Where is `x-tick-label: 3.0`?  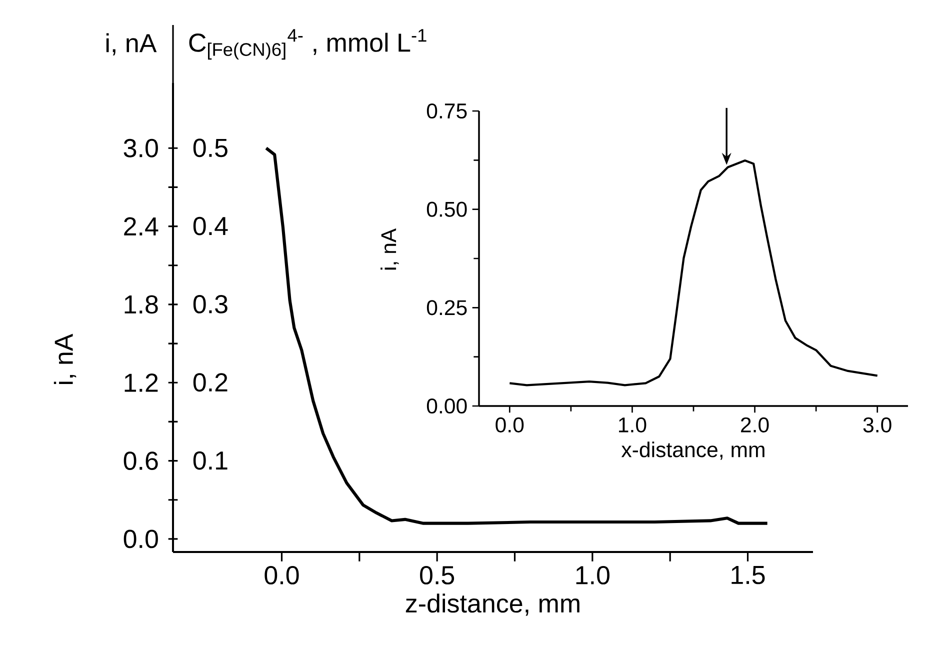
x-tick-label: 3.0 is located at coordinates (877, 424).